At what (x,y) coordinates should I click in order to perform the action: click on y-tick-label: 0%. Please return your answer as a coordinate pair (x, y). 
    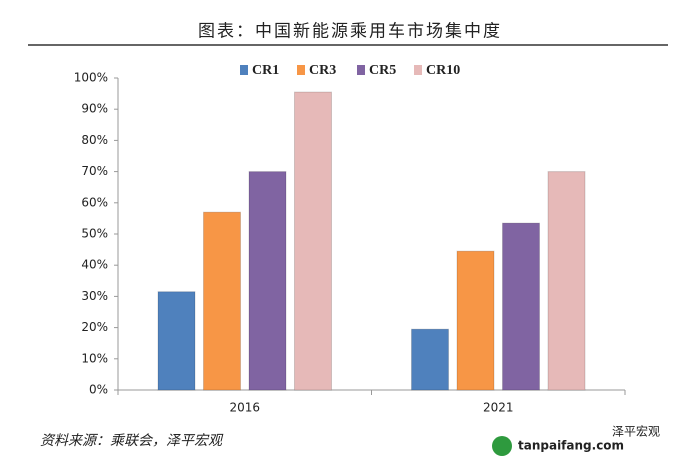
    Looking at the image, I should click on (98, 390).